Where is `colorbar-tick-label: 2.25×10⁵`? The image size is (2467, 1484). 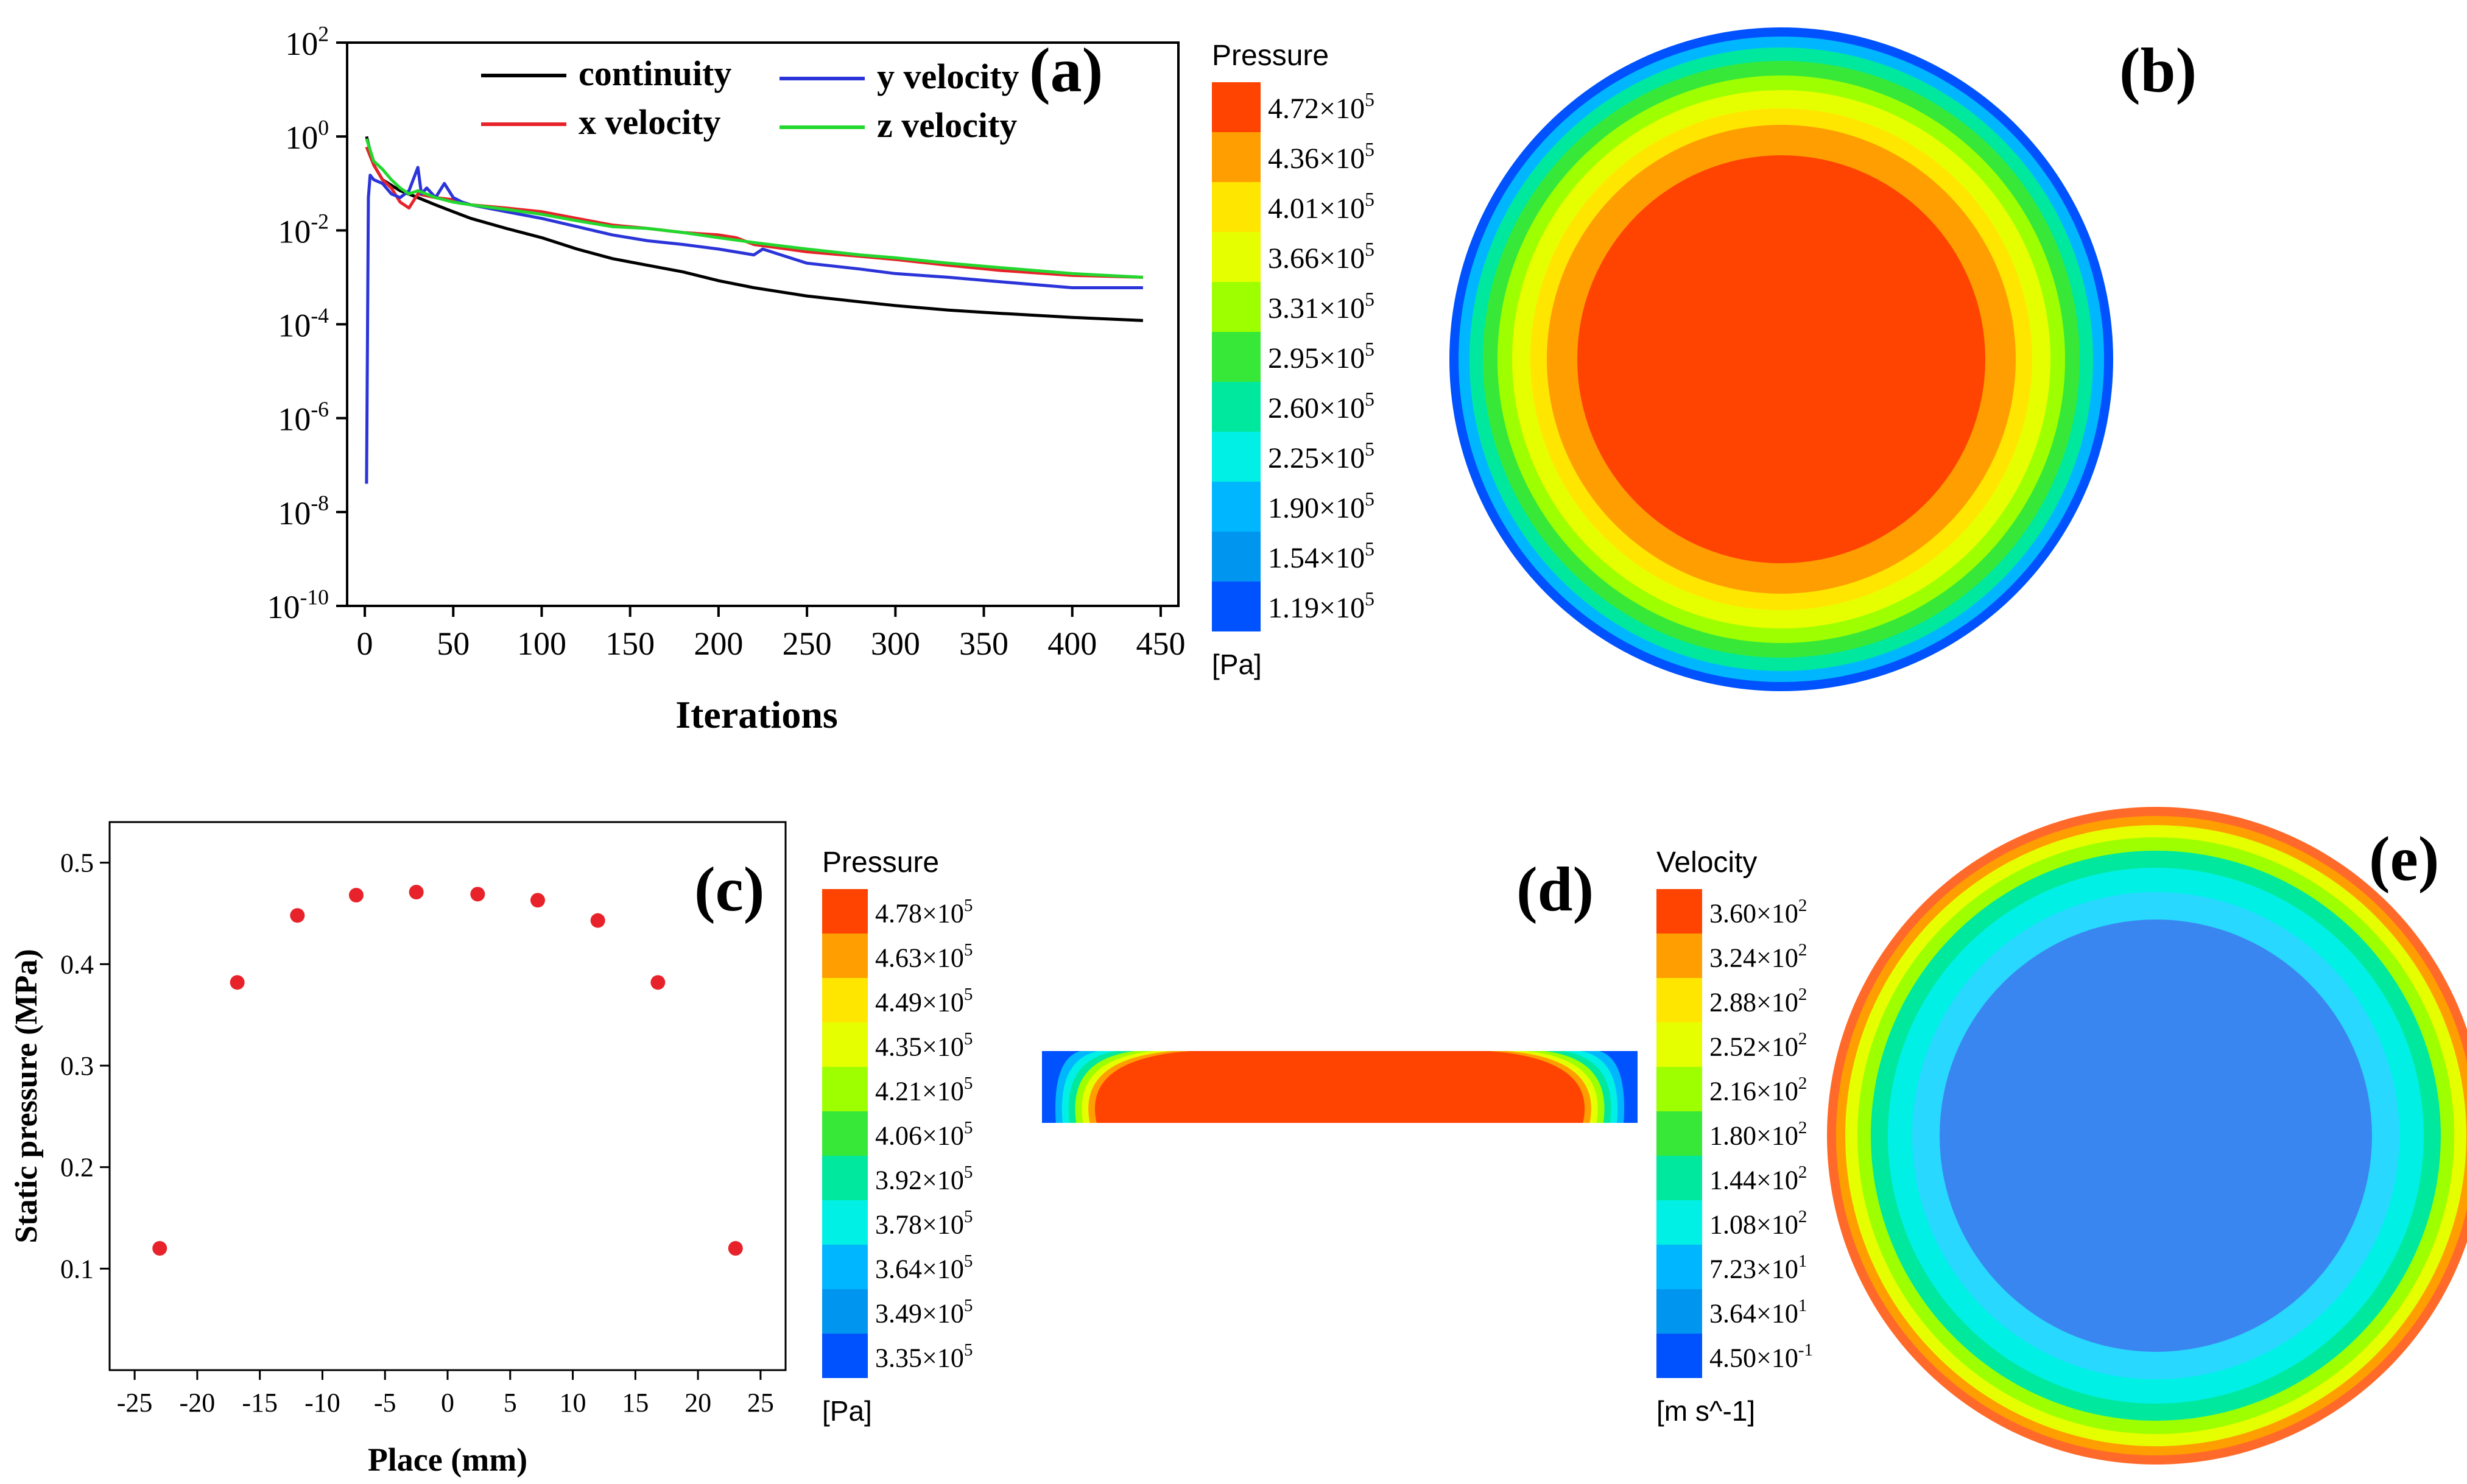
colorbar-tick-label: 2.25×10⁵ is located at coordinates (1321, 456).